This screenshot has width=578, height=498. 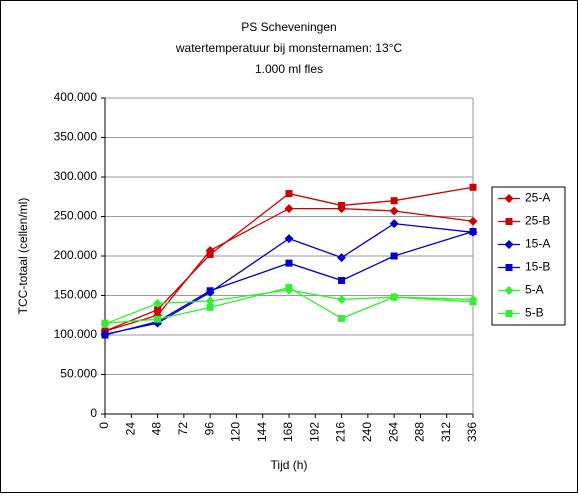 What do you see at coordinates (93, 413) in the screenshot?
I see `y-tick-label: 0` at bounding box center [93, 413].